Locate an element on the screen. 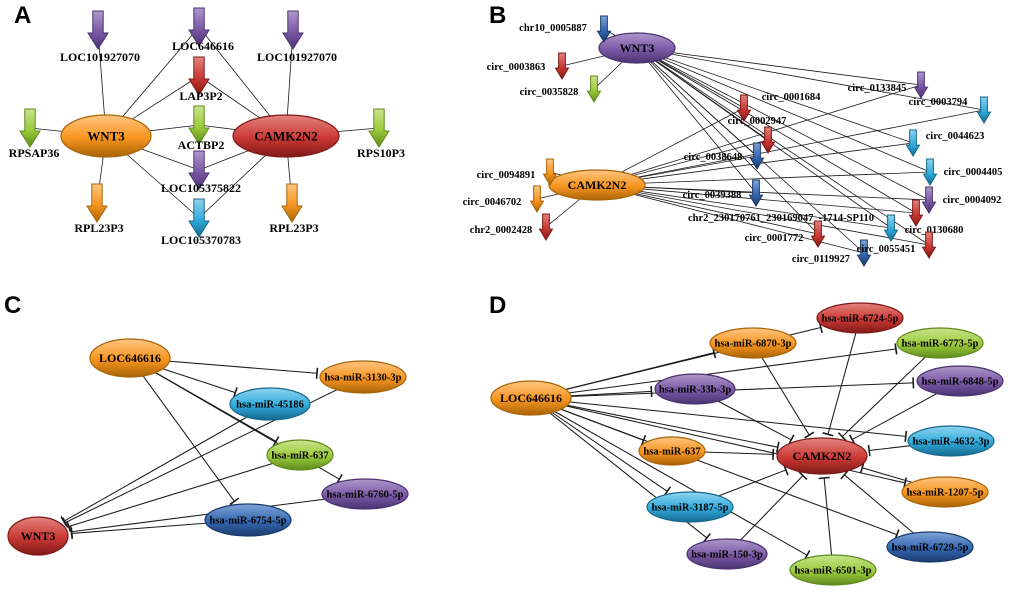 The height and width of the screenshot is (604, 1020). node-RPSAP36: RPSAP36 is located at coordinates (34, 134).